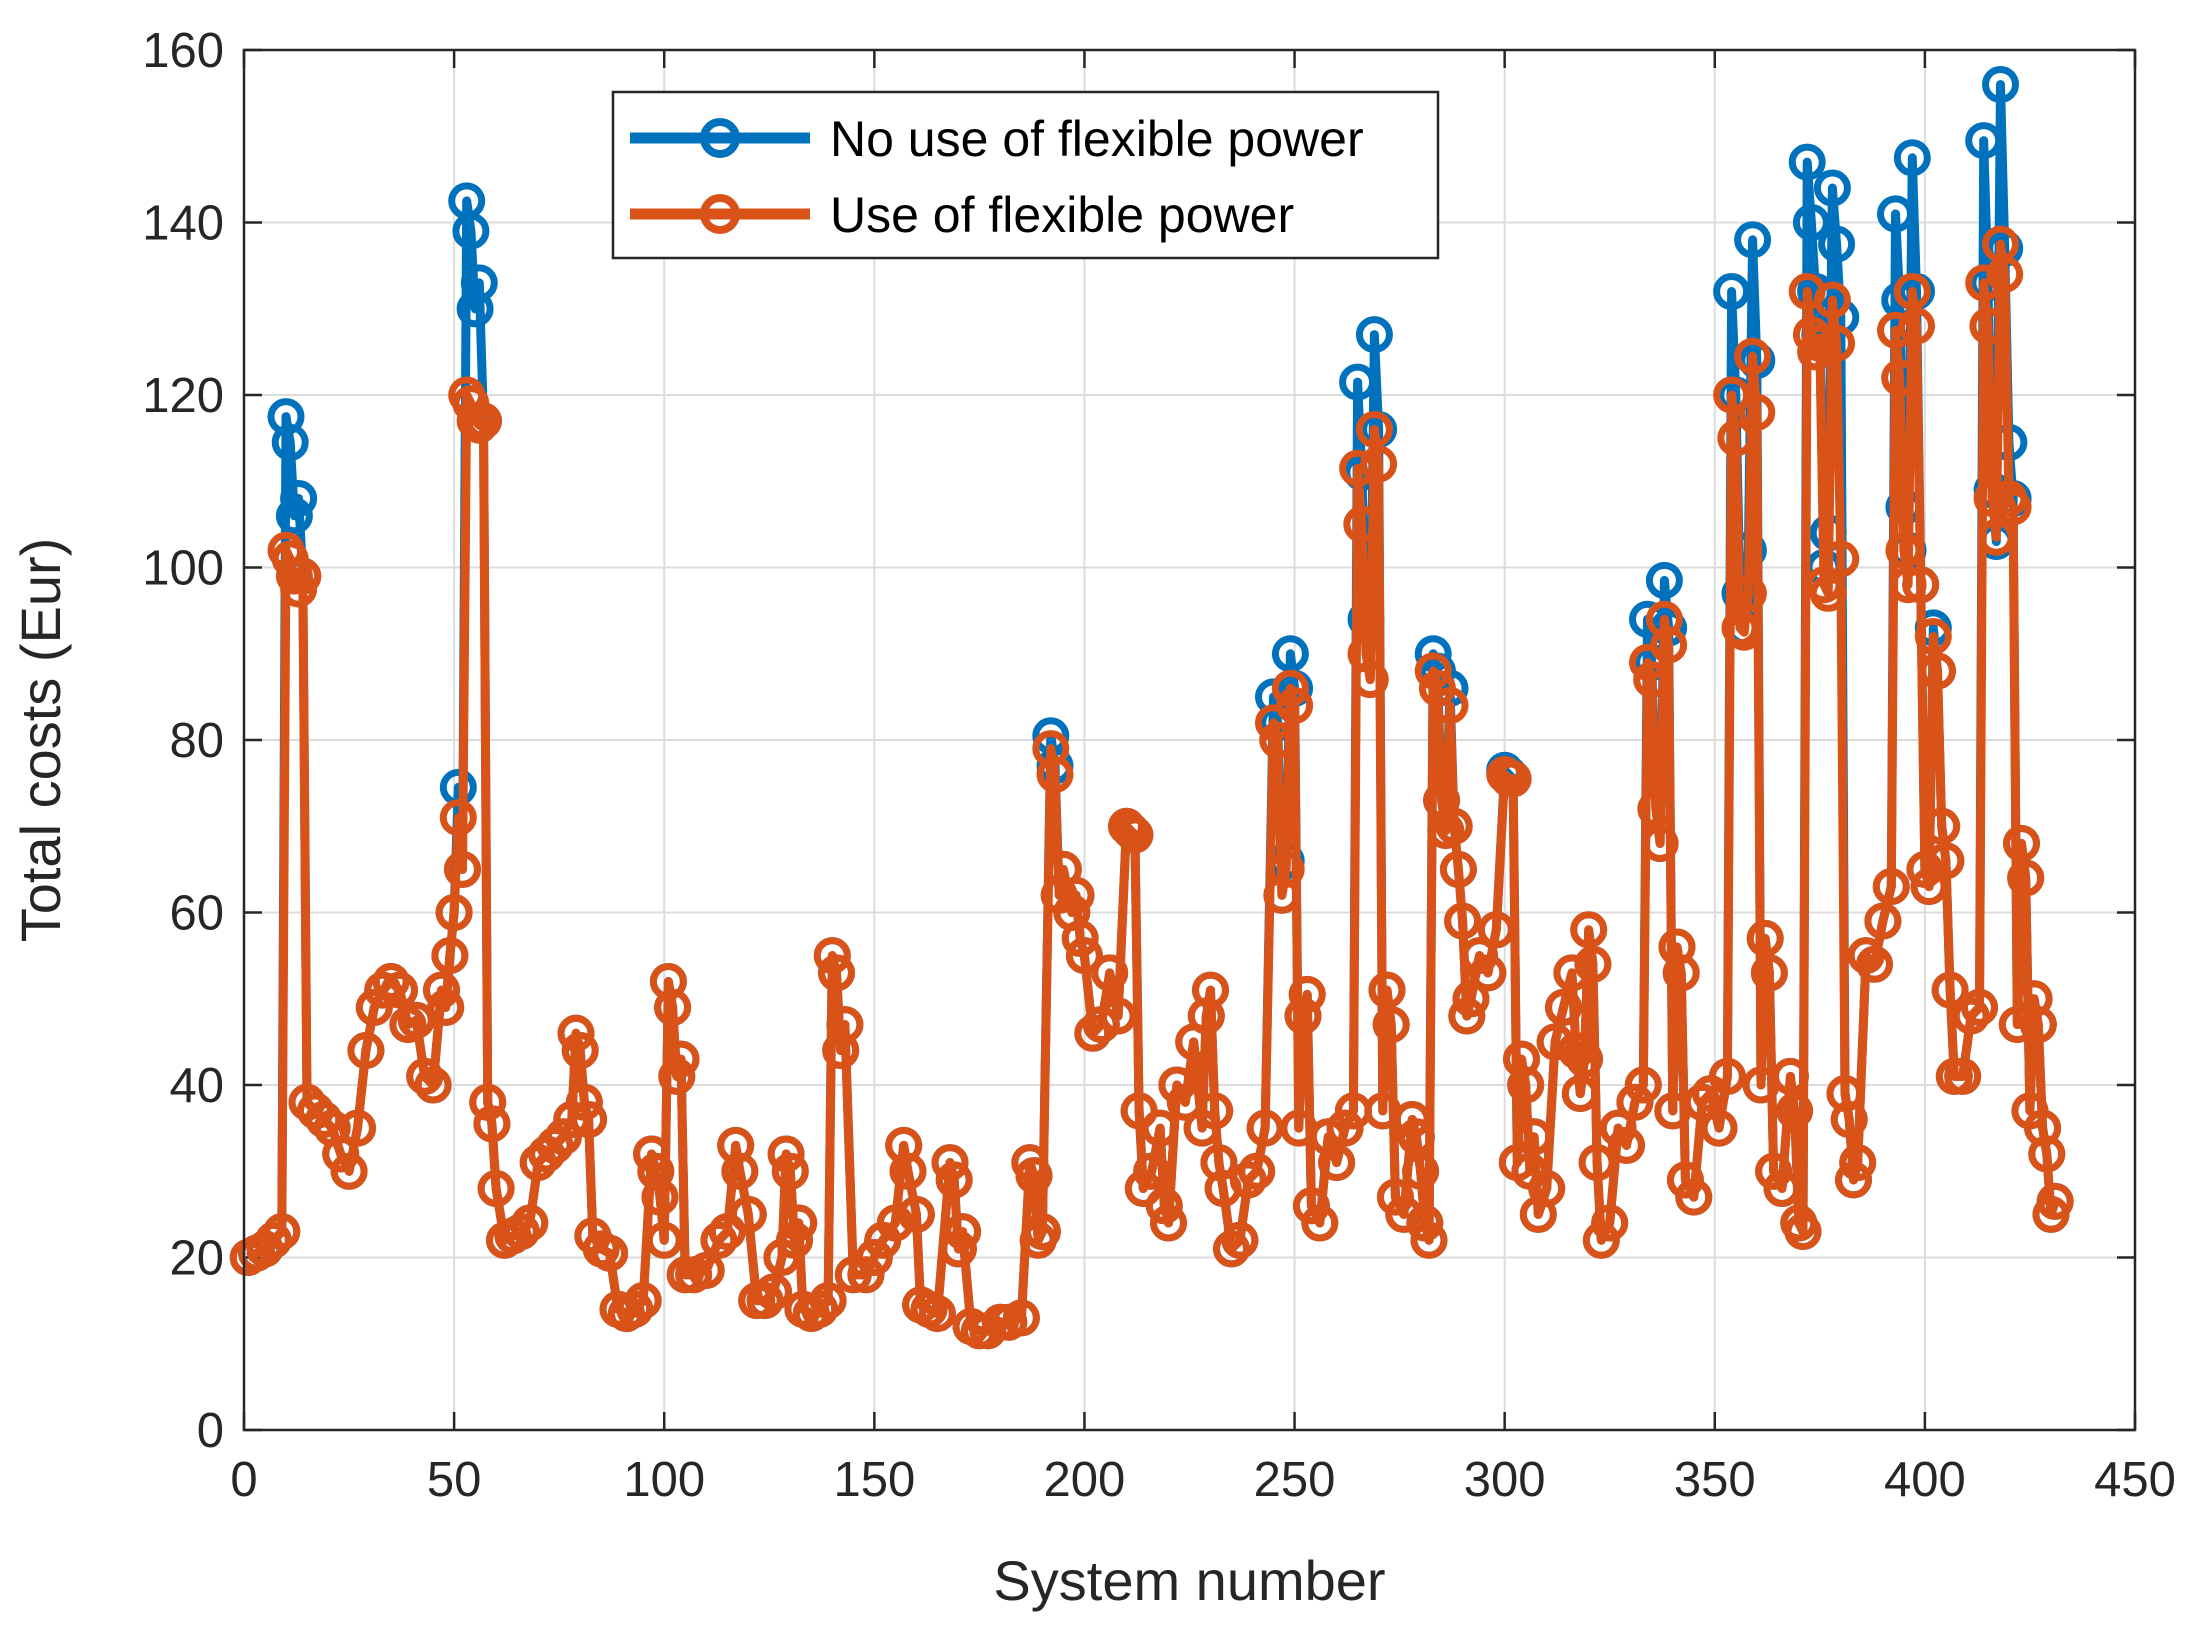 Image resolution: width=2199 pixels, height=1631 pixels. Describe the element at coordinates (243, 1480) in the screenshot. I see `x-tick-label: 0` at that location.